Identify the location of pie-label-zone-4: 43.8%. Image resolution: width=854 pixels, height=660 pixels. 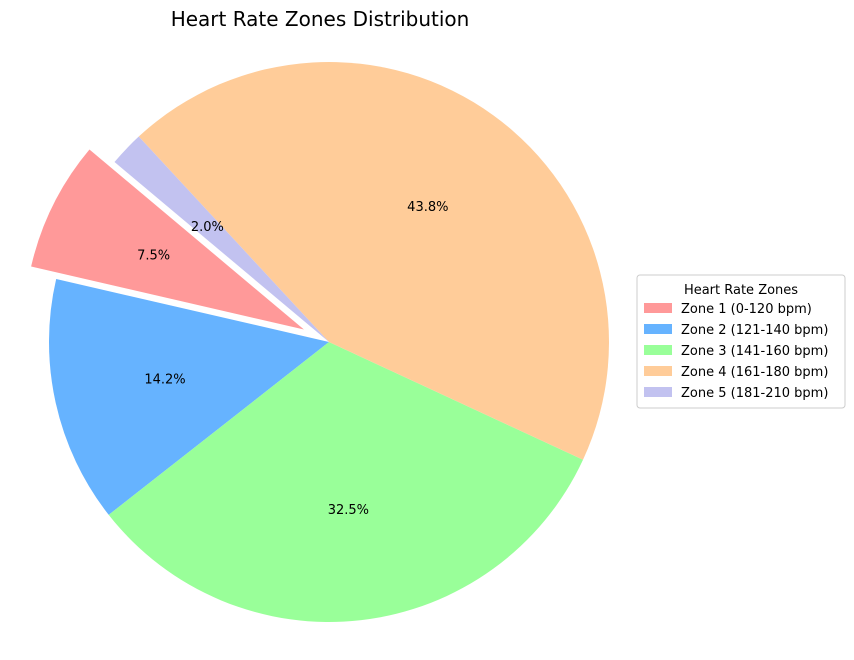
(427, 207).